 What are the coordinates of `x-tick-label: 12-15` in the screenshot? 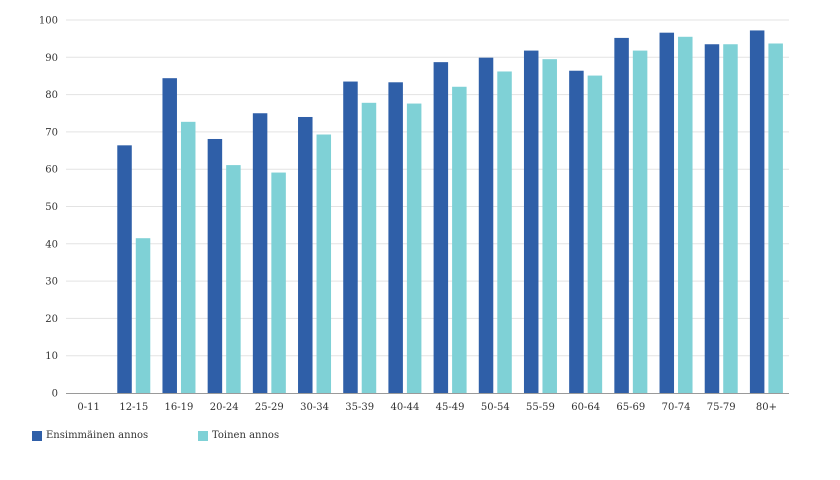 It's located at (133, 407).